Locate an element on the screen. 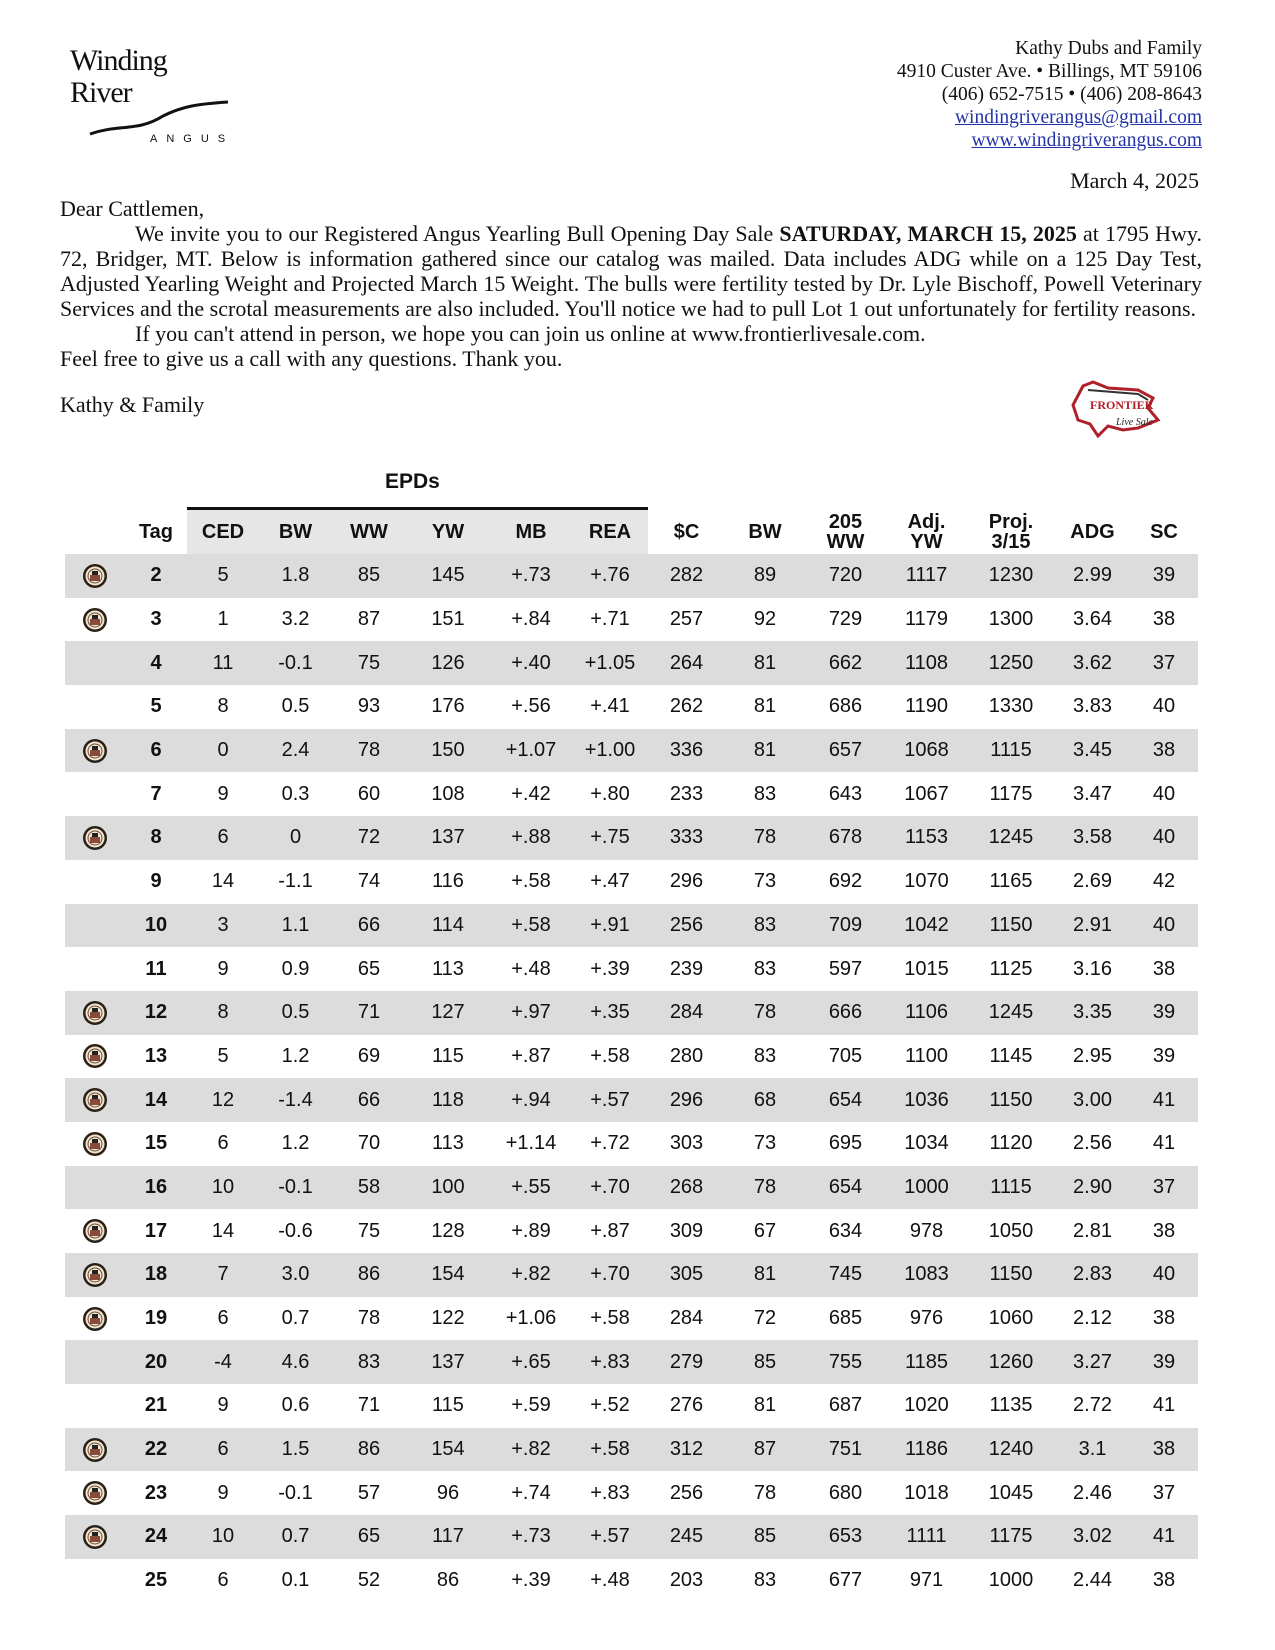 The width and height of the screenshot is (1275, 1650). data-cell: 268 is located at coordinates (686, 1187).